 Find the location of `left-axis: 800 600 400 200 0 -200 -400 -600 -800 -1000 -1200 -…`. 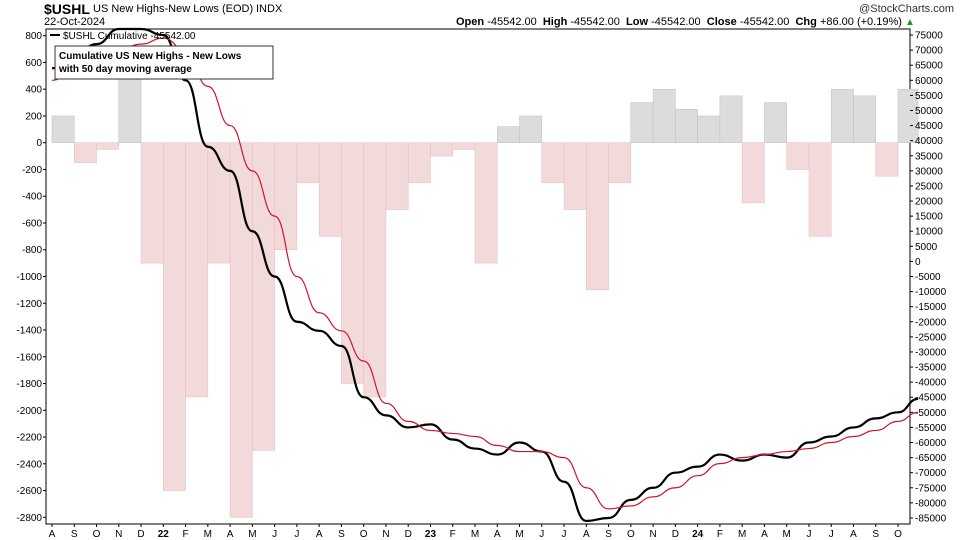

left-axis: 800 600 400 200 0 -200 -400 -600 -800 -1000 -1200 -… is located at coordinates (31, 277).